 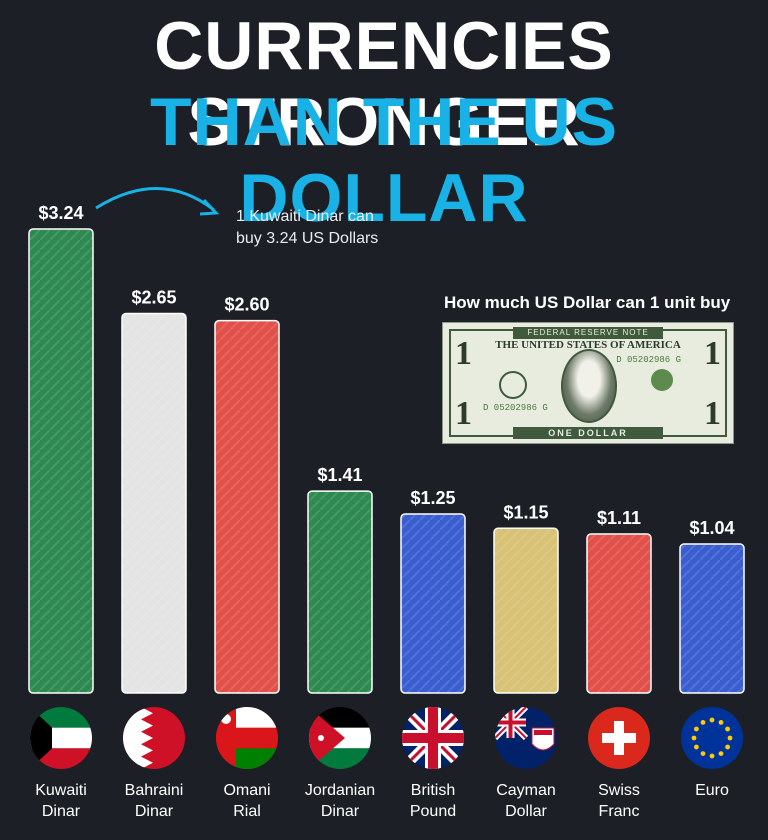 What do you see at coordinates (619, 738) in the screenshot?
I see `swiss-flag-icon` at bounding box center [619, 738].